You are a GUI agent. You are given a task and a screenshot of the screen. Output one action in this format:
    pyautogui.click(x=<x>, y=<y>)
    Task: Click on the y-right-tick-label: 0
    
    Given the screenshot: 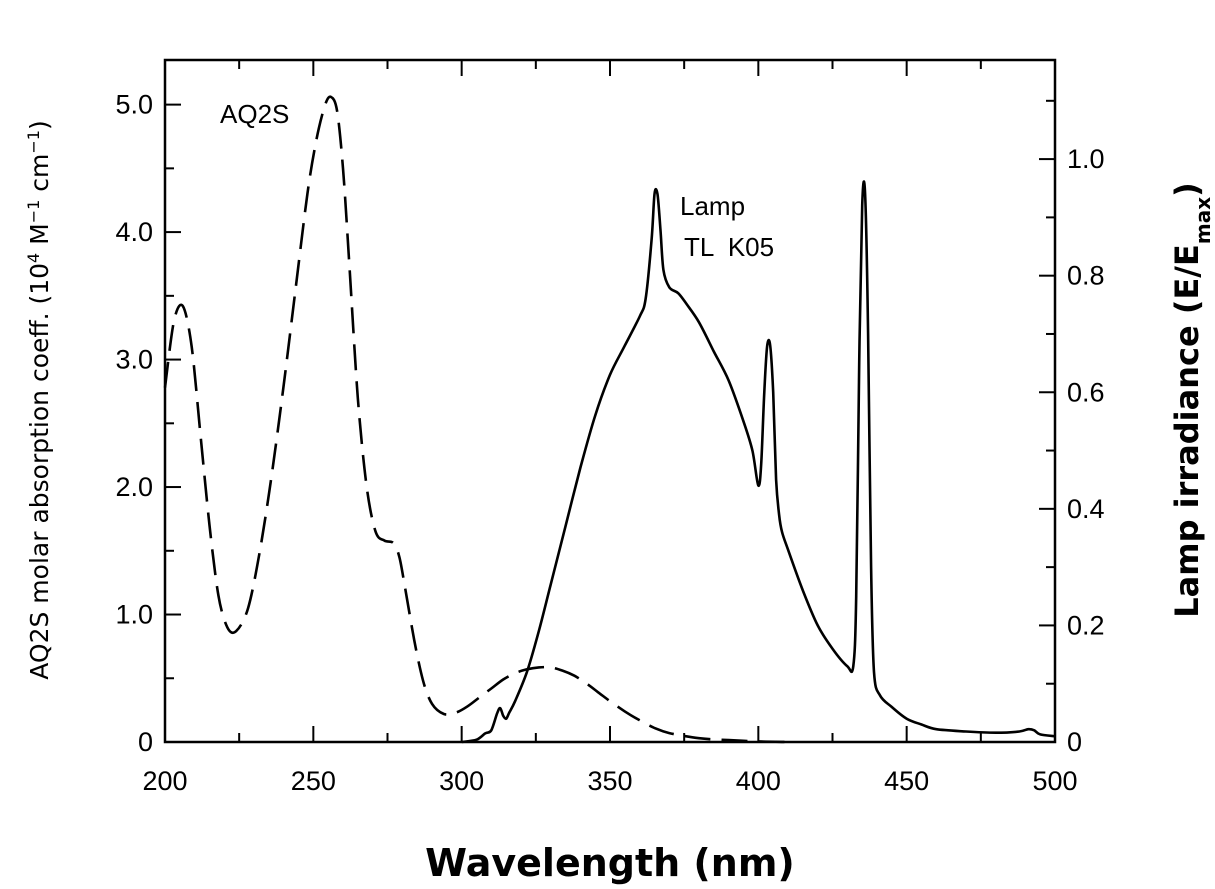 What is the action you would take?
    pyautogui.click(x=1074, y=742)
    